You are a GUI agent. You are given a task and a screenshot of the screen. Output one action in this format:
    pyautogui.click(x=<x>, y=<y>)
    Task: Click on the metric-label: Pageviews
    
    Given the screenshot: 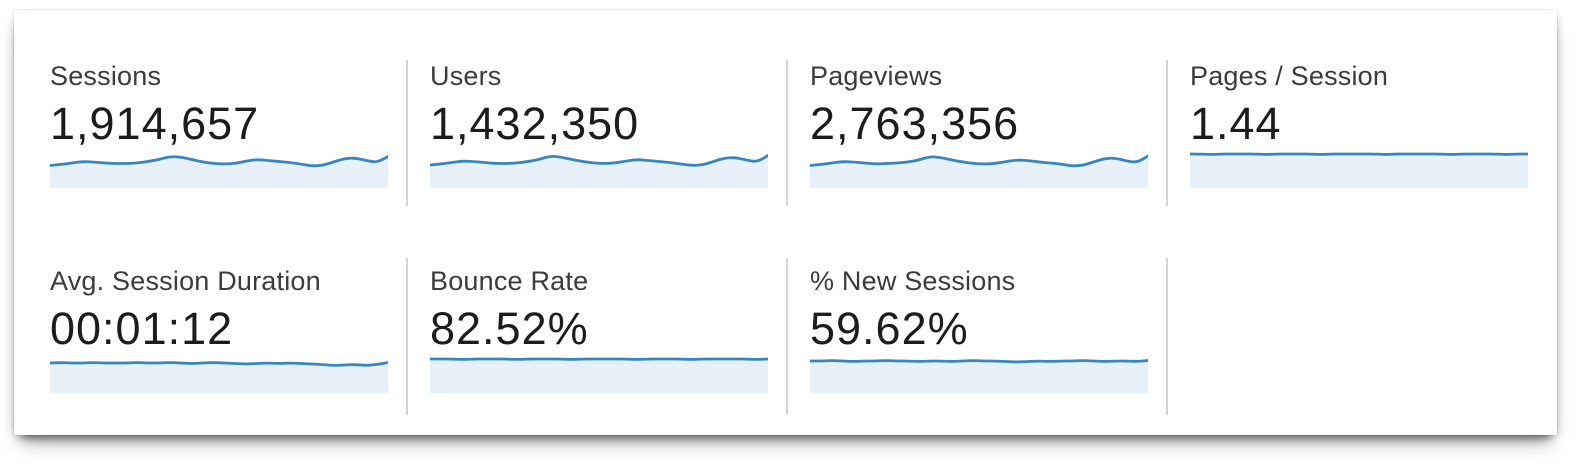 What is the action you would take?
    pyautogui.click(x=876, y=76)
    